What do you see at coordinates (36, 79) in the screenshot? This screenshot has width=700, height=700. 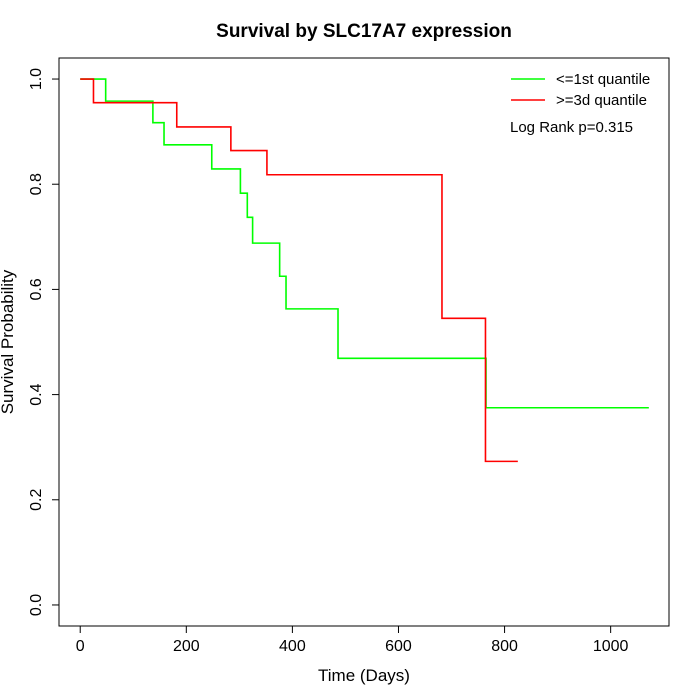 I see `y-tick-label: 1.0` at bounding box center [36, 79].